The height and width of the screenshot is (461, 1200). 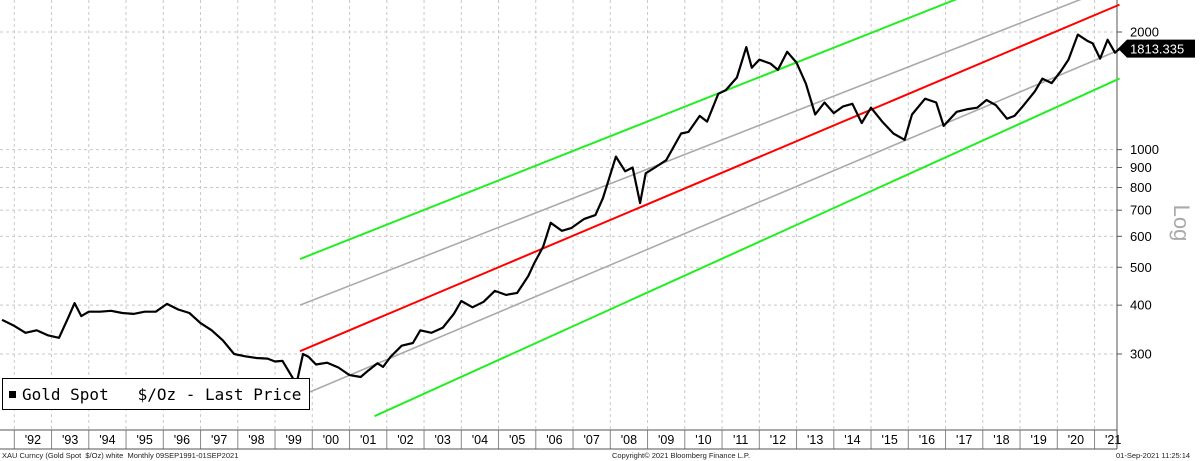 What do you see at coordinates (256, 440) in the screenshot?
I see `x-tick-label: '98` at bounding box center [256, 440].